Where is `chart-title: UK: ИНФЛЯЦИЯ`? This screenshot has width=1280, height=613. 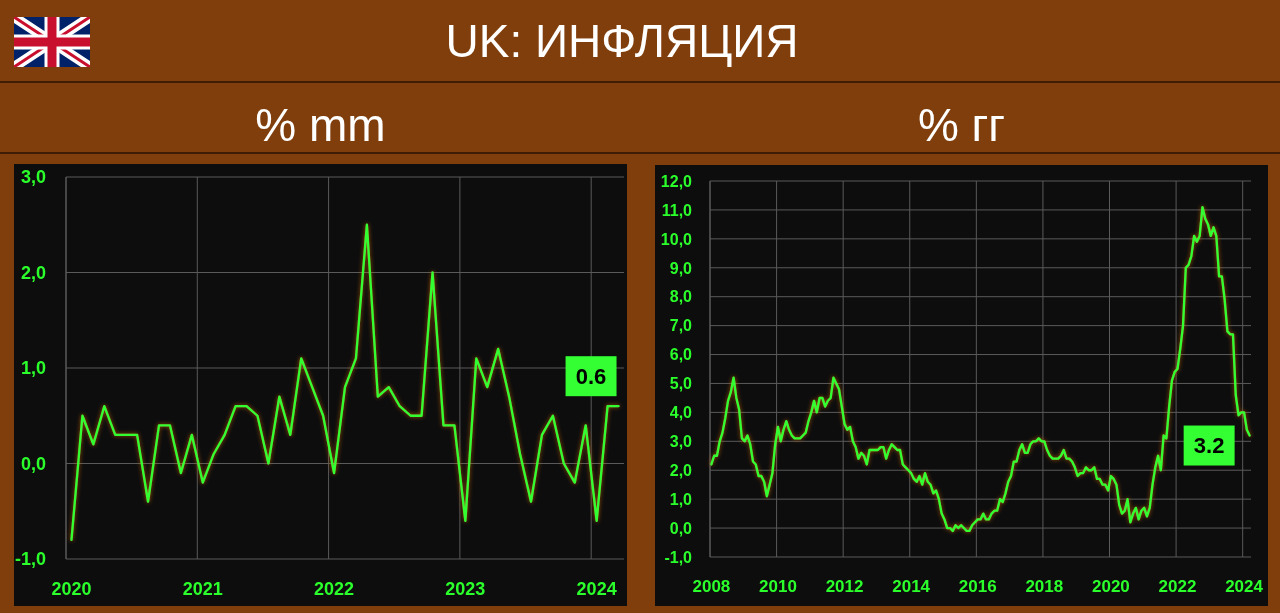 chart-title: UK: ИНФЛЯЦИЯ is located at coordinates (622, 41).